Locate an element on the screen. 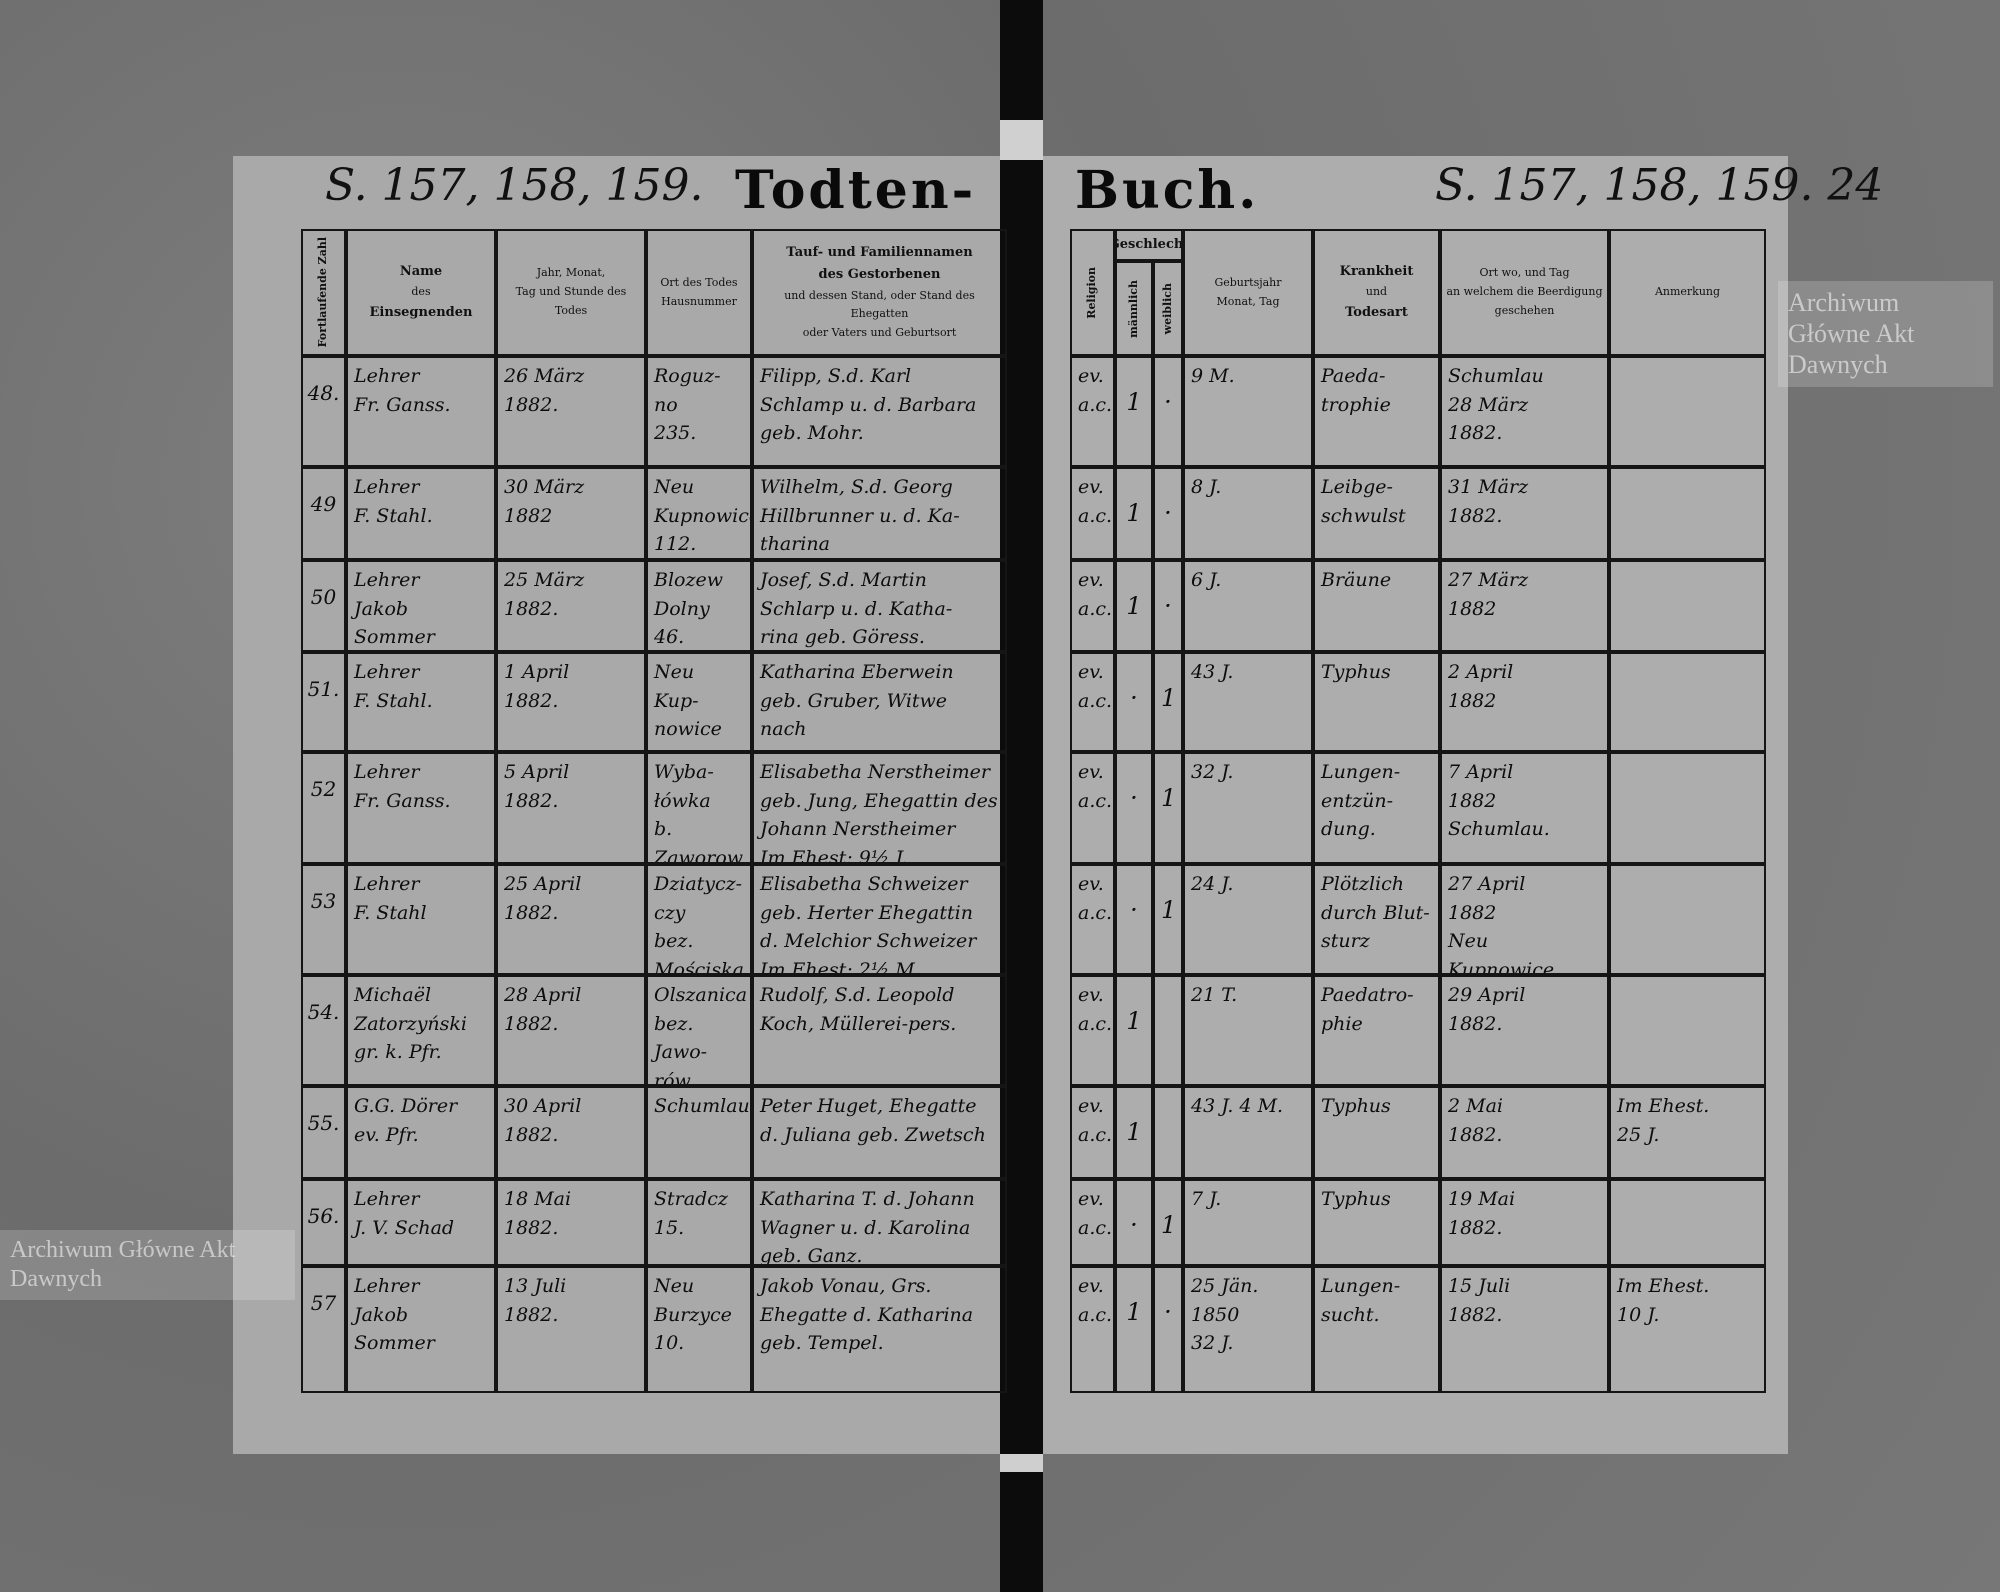 This screenshot has height=1592, width=2000. entry-officiant: Lehrer Jakob Sommer is located at coordinates (421, 606).